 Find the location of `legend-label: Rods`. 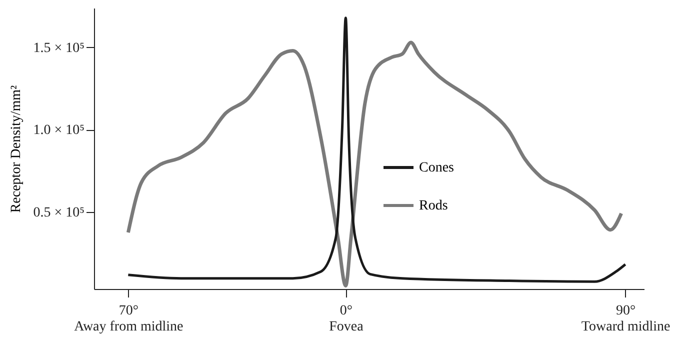

legend-label: Rods is located at coordinates (433, 206).